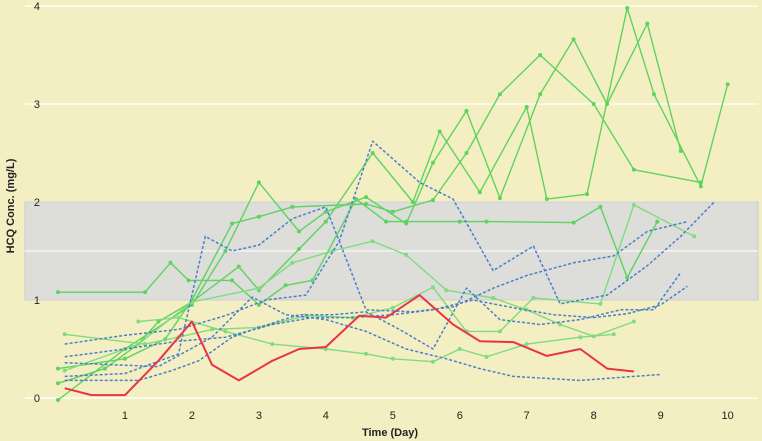  Describe the element at coordinates (37, 301) in the screenshot. I see `y-tick-label: 1` at that location.